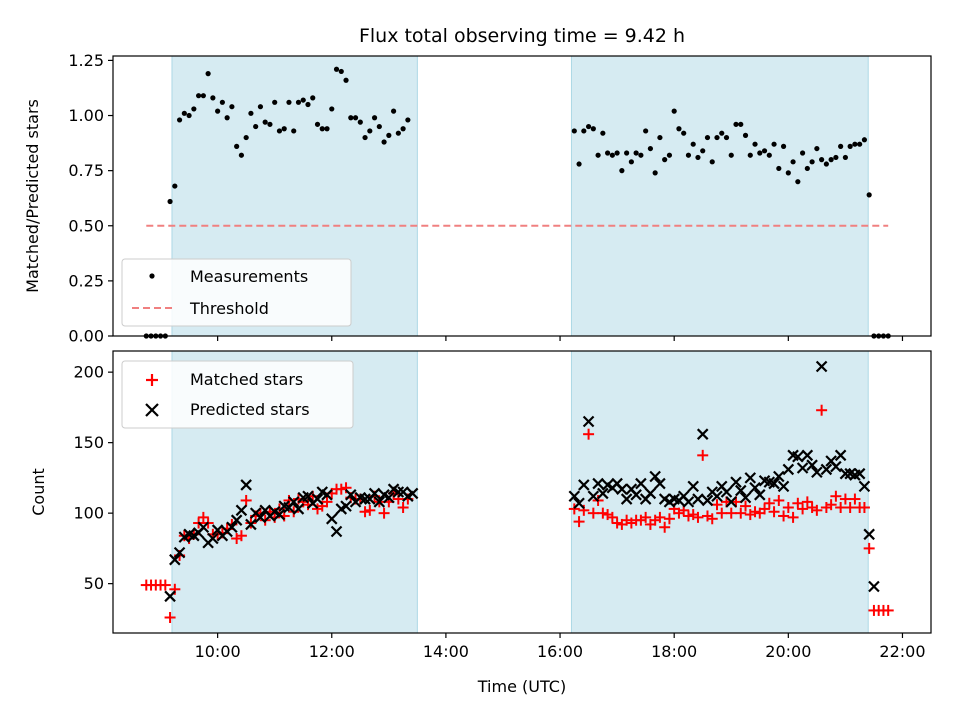 This screenshot has height=720, width=960. I want to click on legend-matched-label: Matched stars, so click(246, 379).